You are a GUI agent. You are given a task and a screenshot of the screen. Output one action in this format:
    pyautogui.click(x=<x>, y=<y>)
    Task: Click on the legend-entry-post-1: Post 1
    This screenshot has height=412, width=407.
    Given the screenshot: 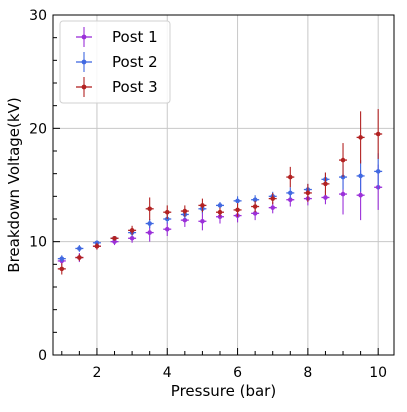 What is the action you would take?
    pyautogui.click(x=117, y=37)
    